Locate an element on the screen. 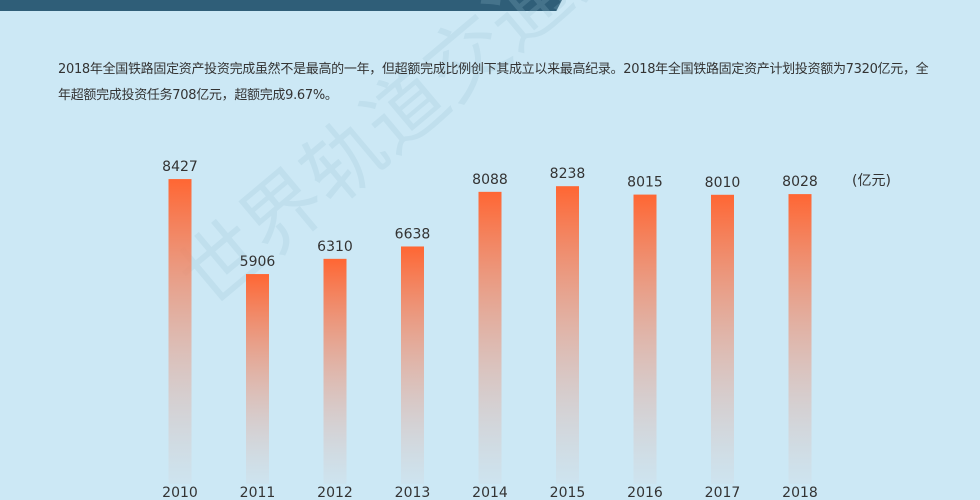 The height and width of the screenshot is (500, 980). bar-2010 is located at coordinates (180, 332).